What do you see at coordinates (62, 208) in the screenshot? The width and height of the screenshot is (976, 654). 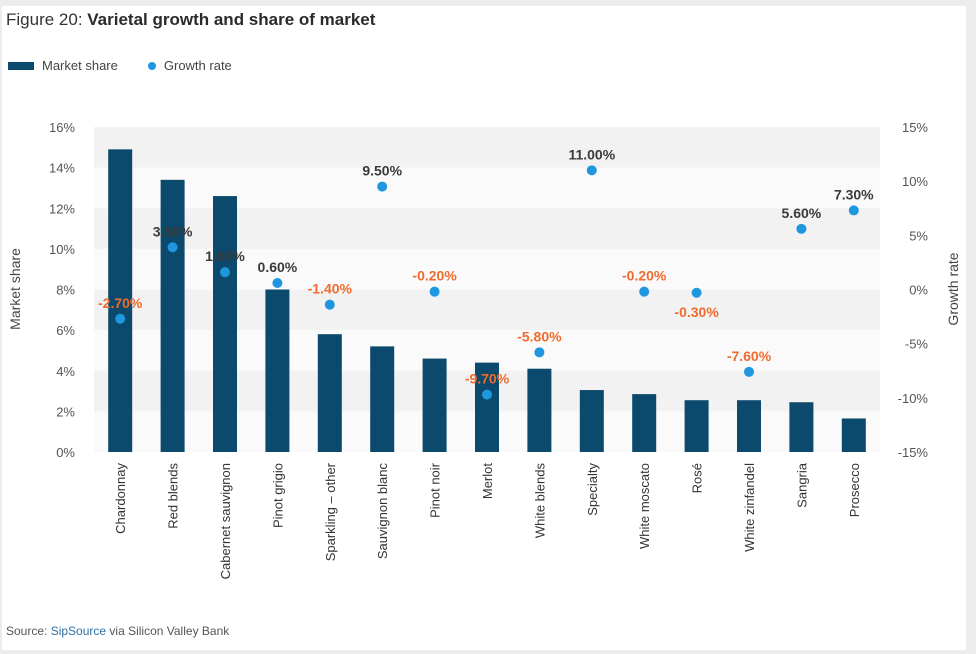 I see `left-tick-label: 12%` at bounding box center [62, 208].